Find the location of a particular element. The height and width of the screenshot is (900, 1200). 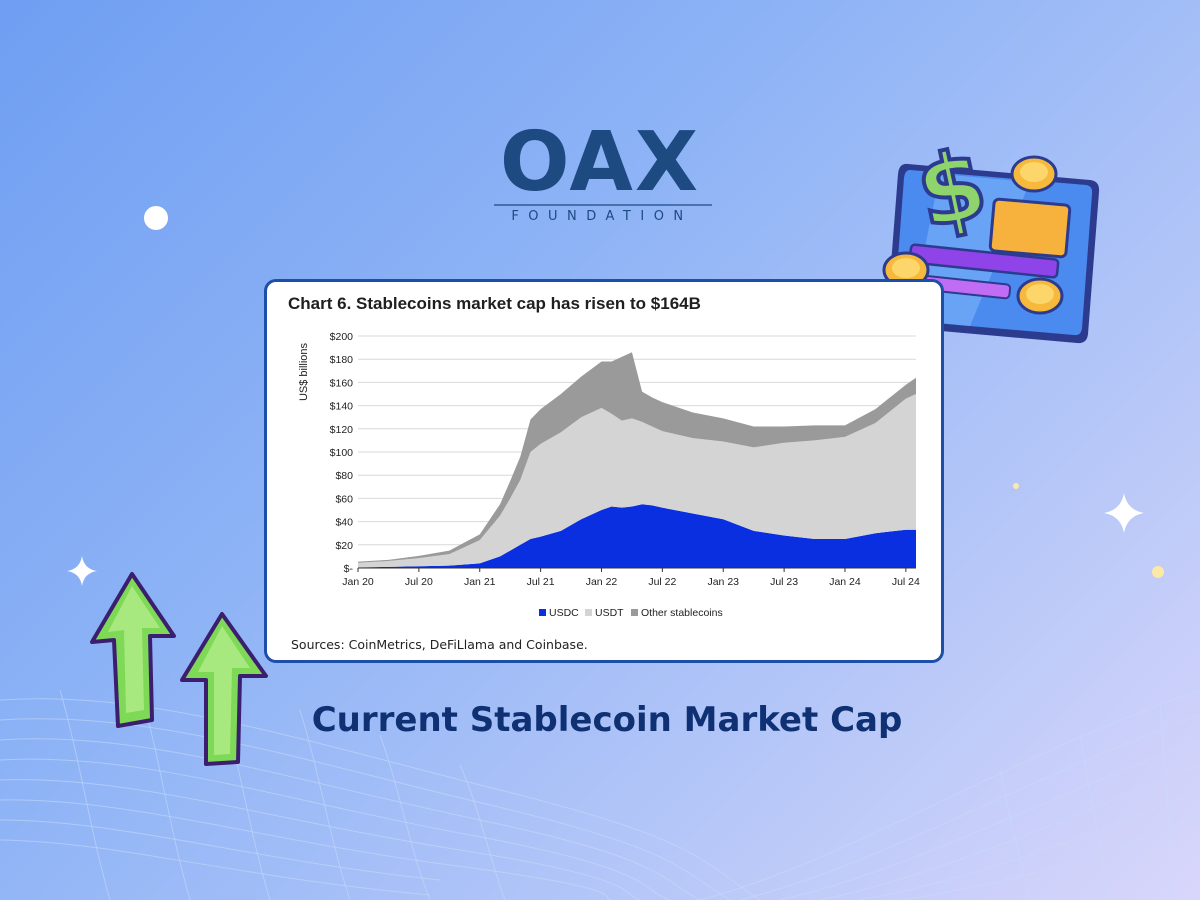

area-other-stablecoins is located at coordinates (637, 457).